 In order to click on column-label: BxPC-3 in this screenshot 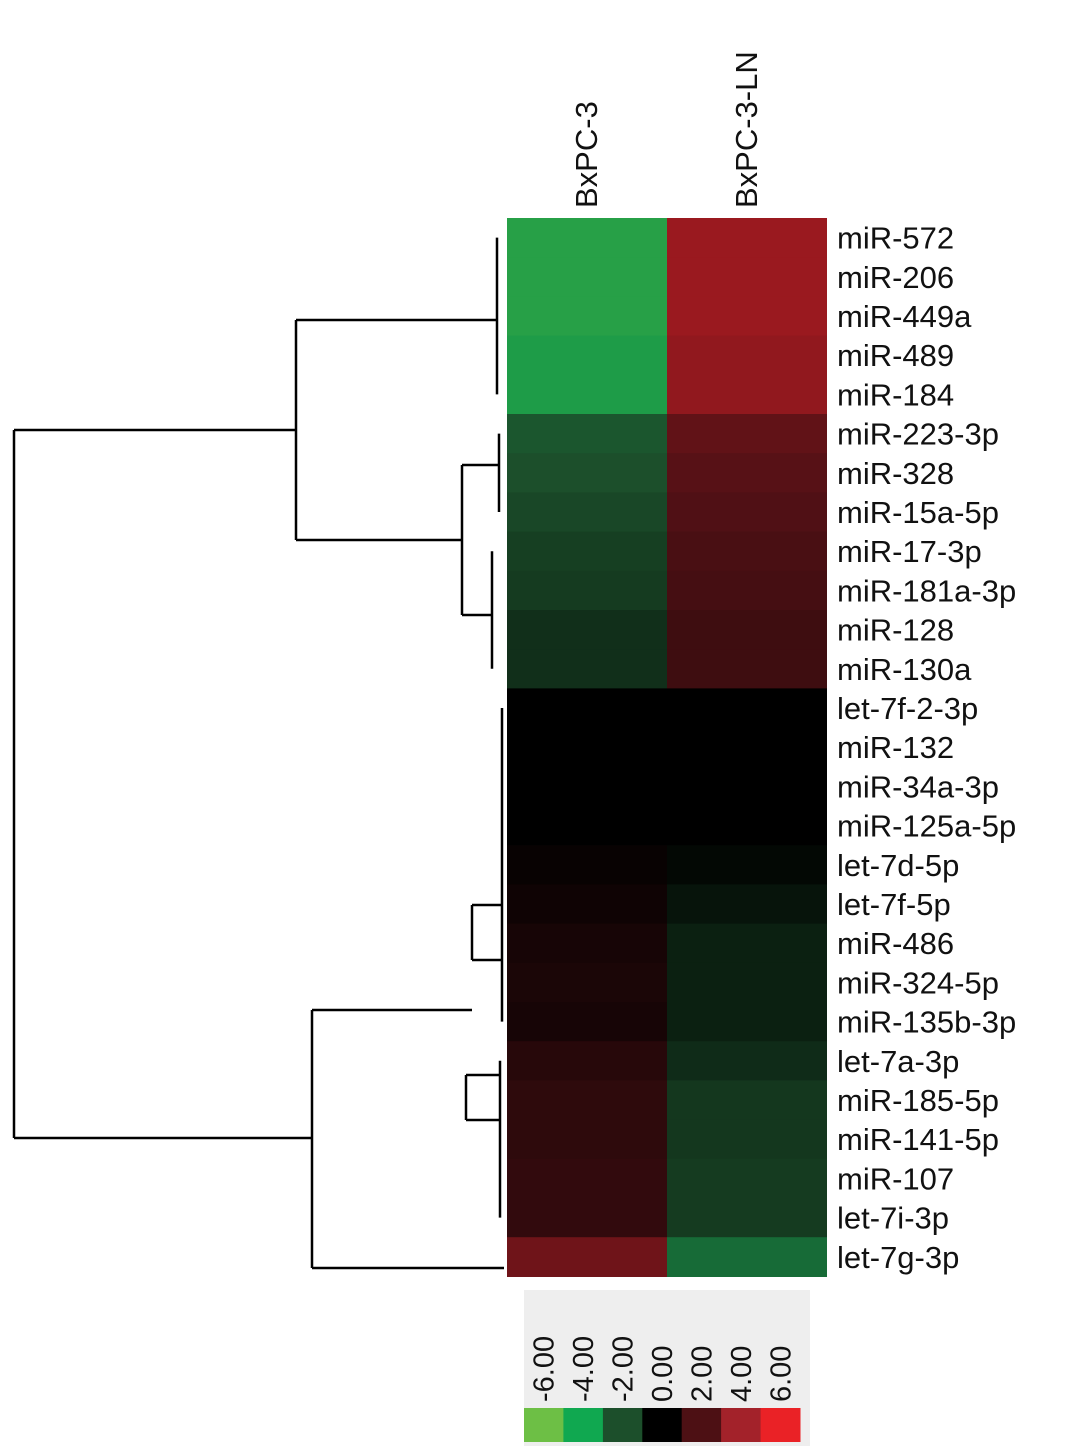, I will do `click(586, 154)`.